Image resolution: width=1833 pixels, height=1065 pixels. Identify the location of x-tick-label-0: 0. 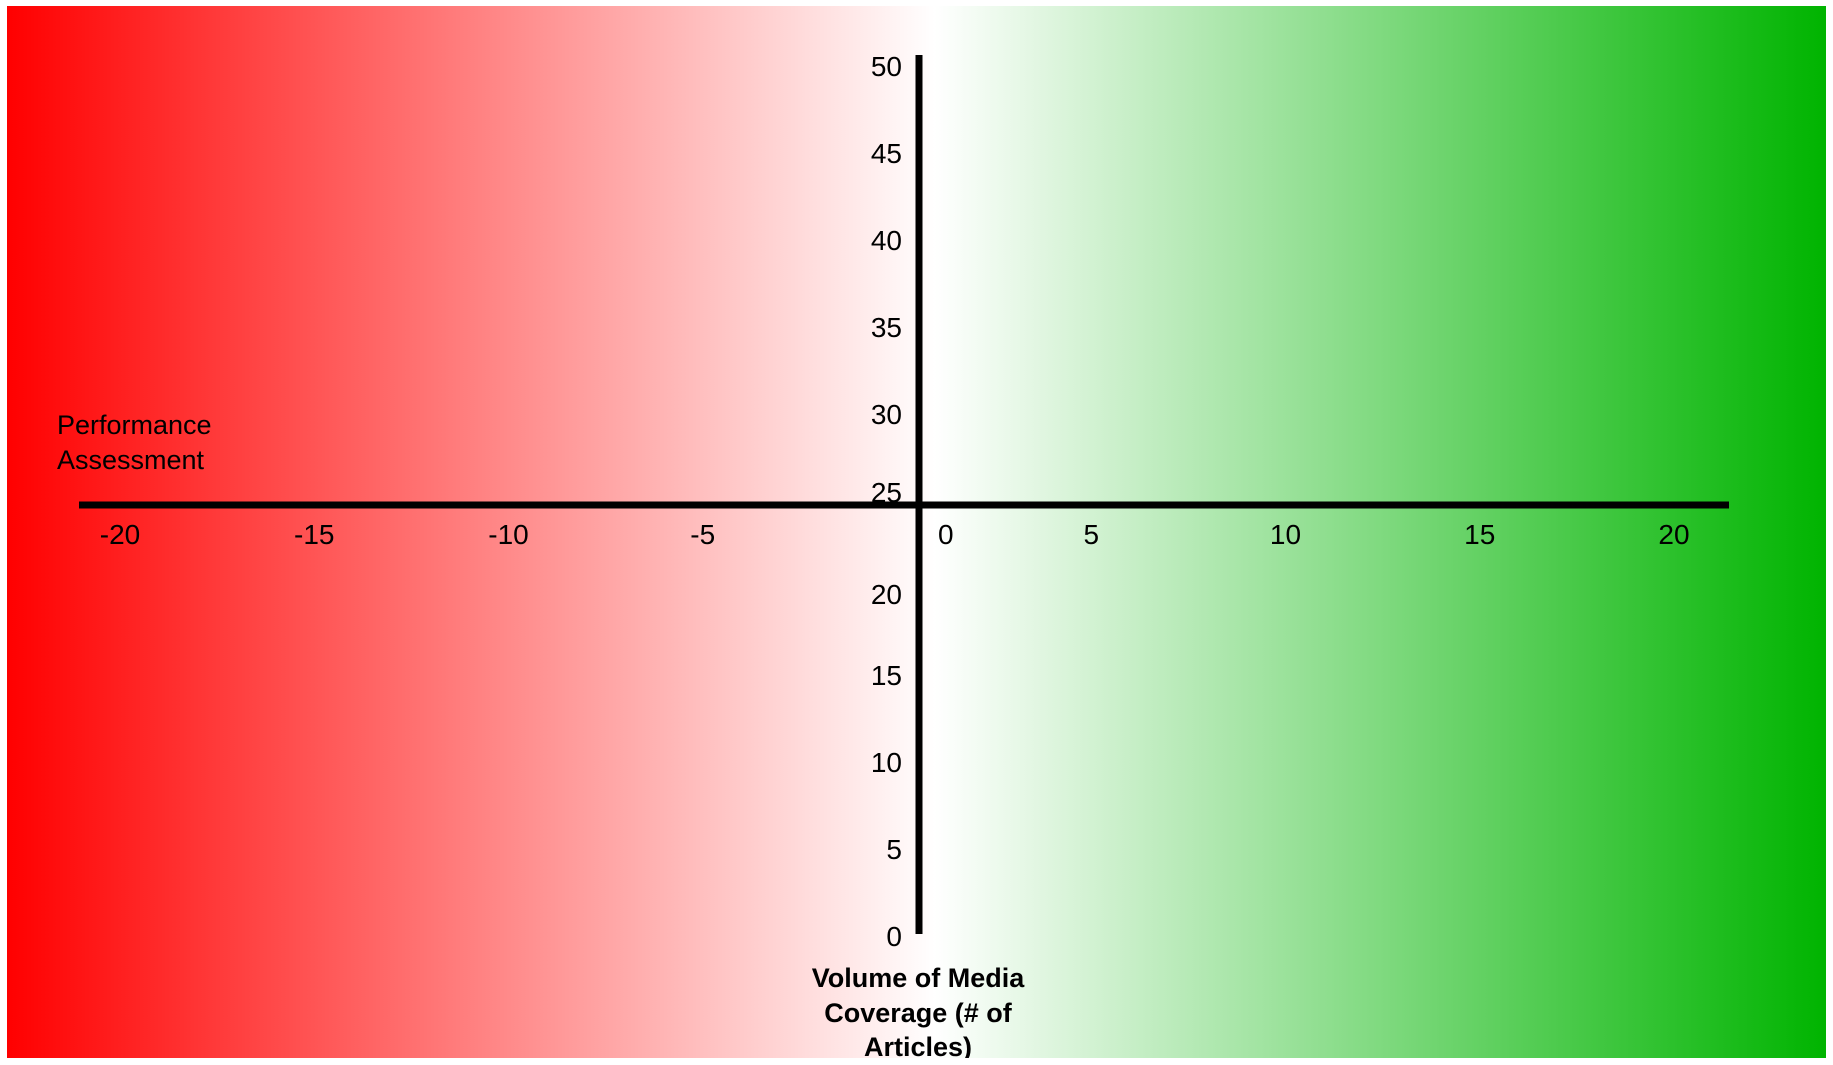
(946, 534).